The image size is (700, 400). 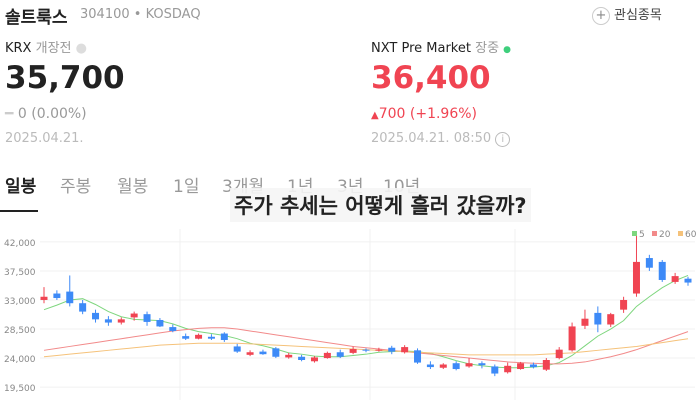 I want to click on krx-change: 0 (0.00%), so click(x=52, y=114).